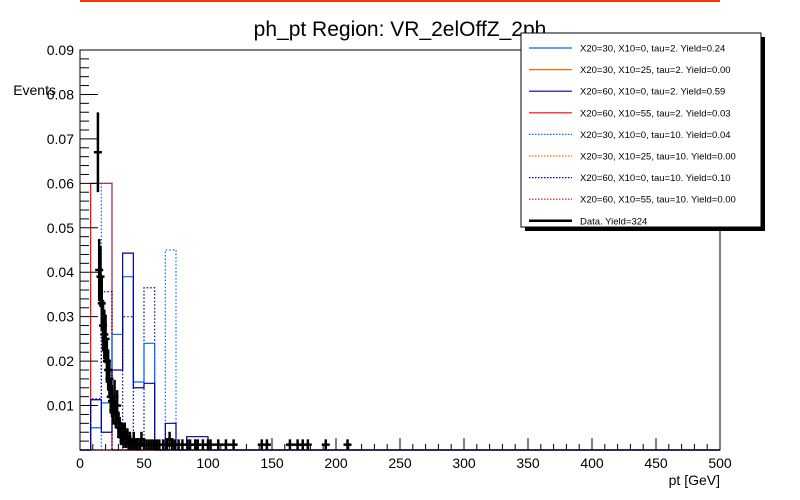  I want to click on y-tick-label: 0.06, so click(60, 183).